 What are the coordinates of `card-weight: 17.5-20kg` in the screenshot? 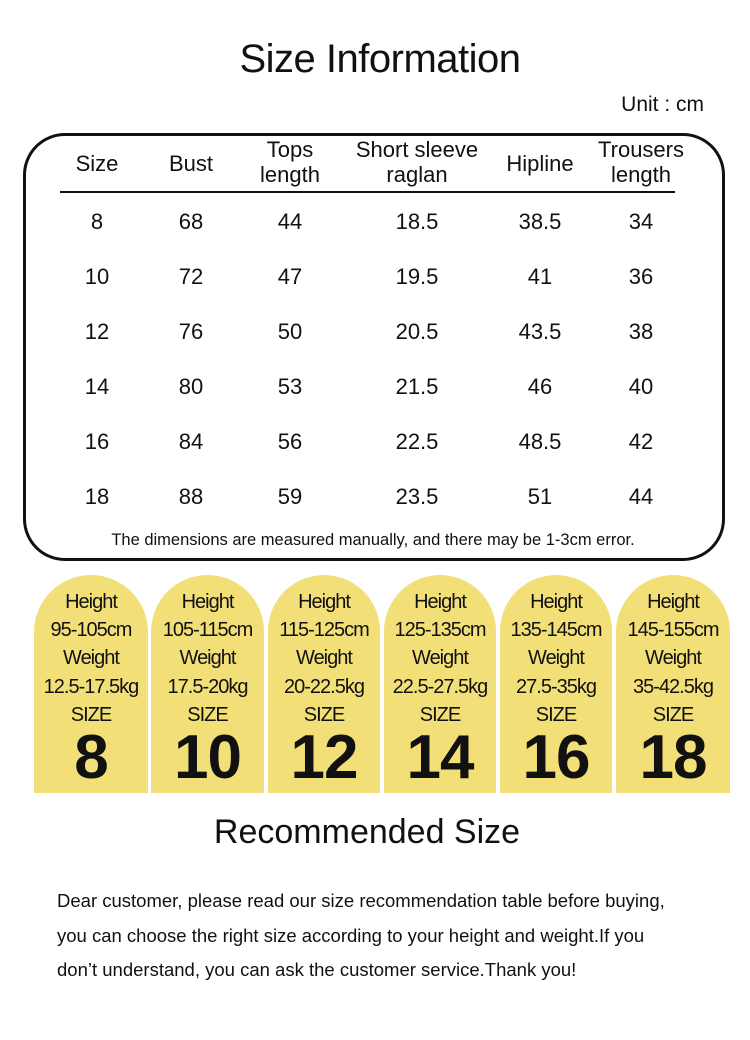 It's located at (208, 687).